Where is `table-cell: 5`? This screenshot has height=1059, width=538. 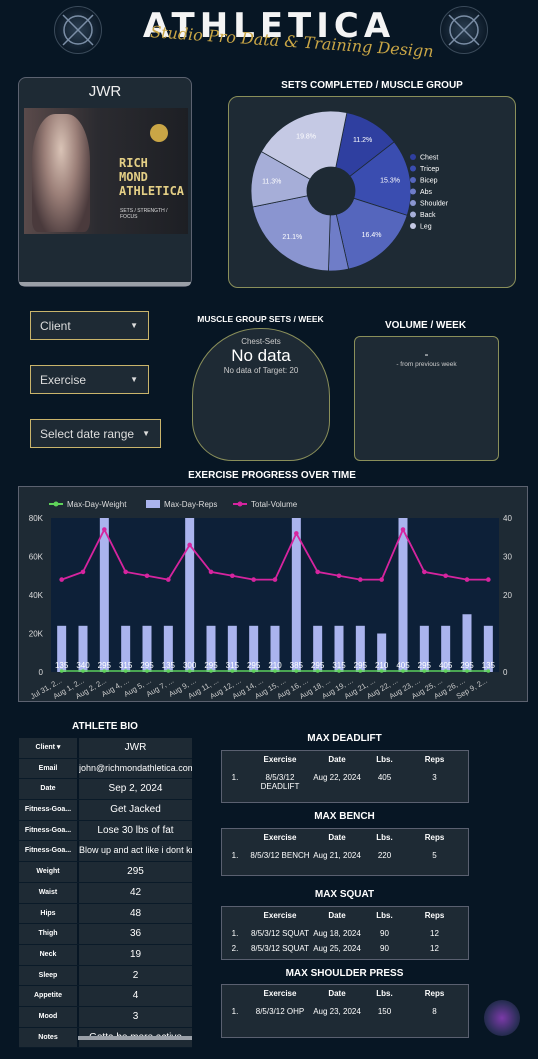 table-cell: 5 is located at coordinates (434, 855).